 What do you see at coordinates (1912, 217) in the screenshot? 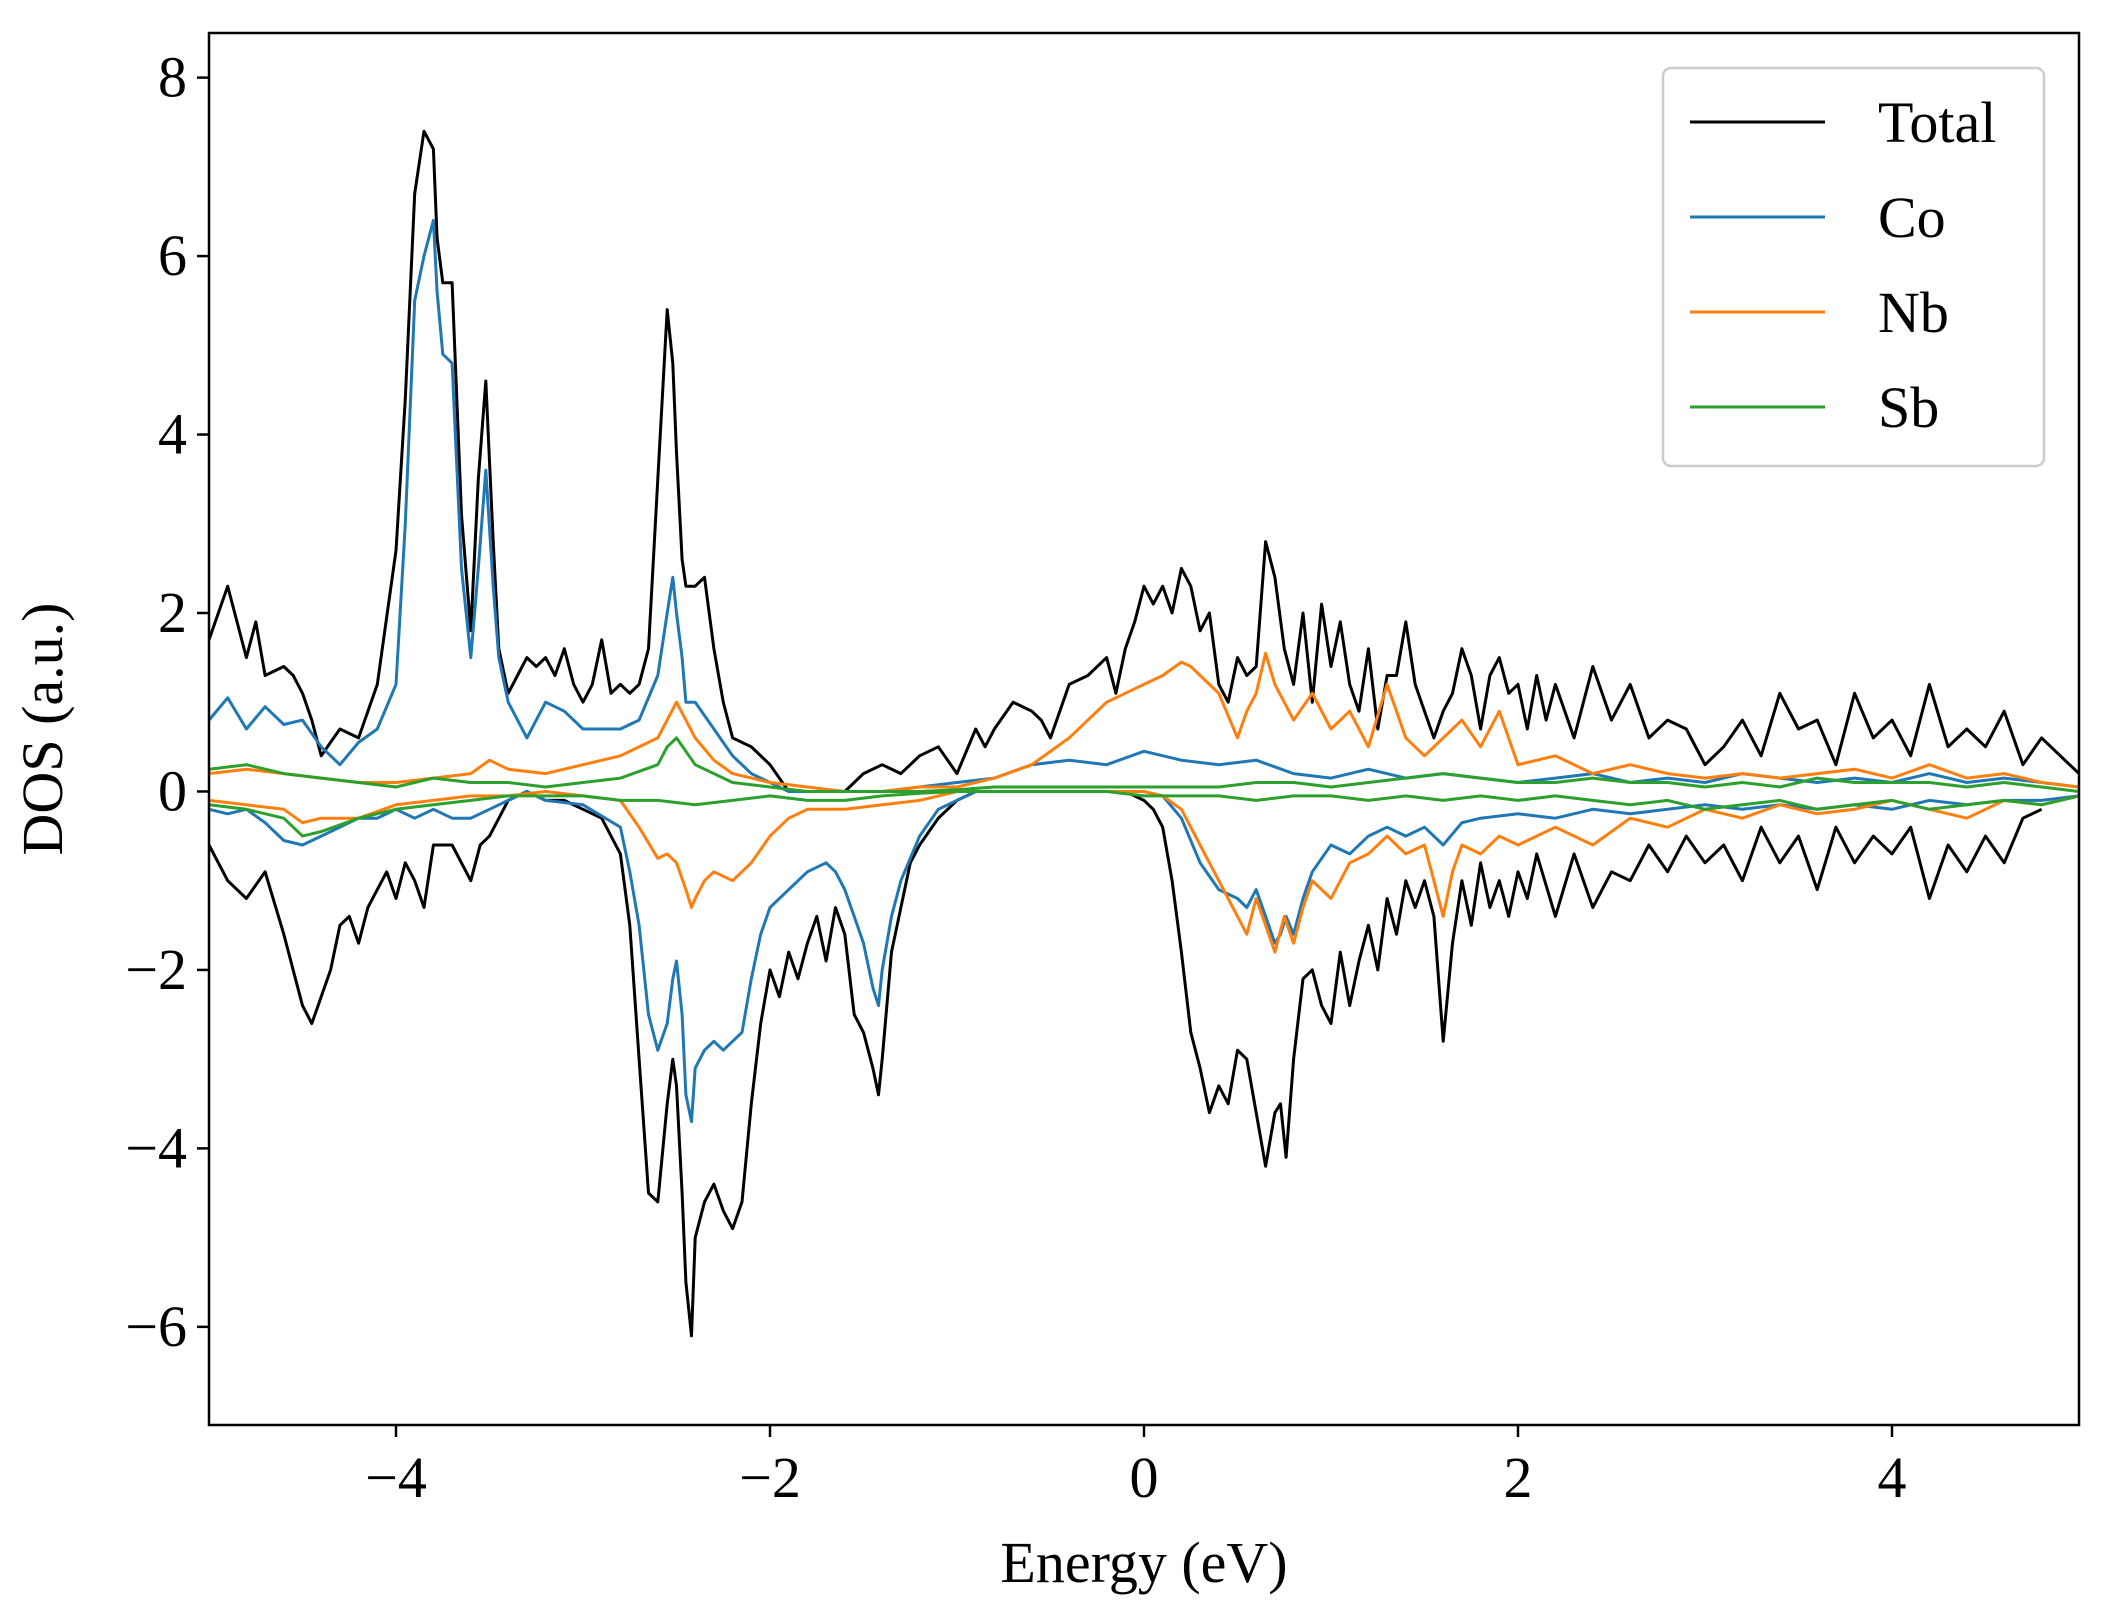
I see `legend-label-co: Co` at bounding box center [1912, 217].